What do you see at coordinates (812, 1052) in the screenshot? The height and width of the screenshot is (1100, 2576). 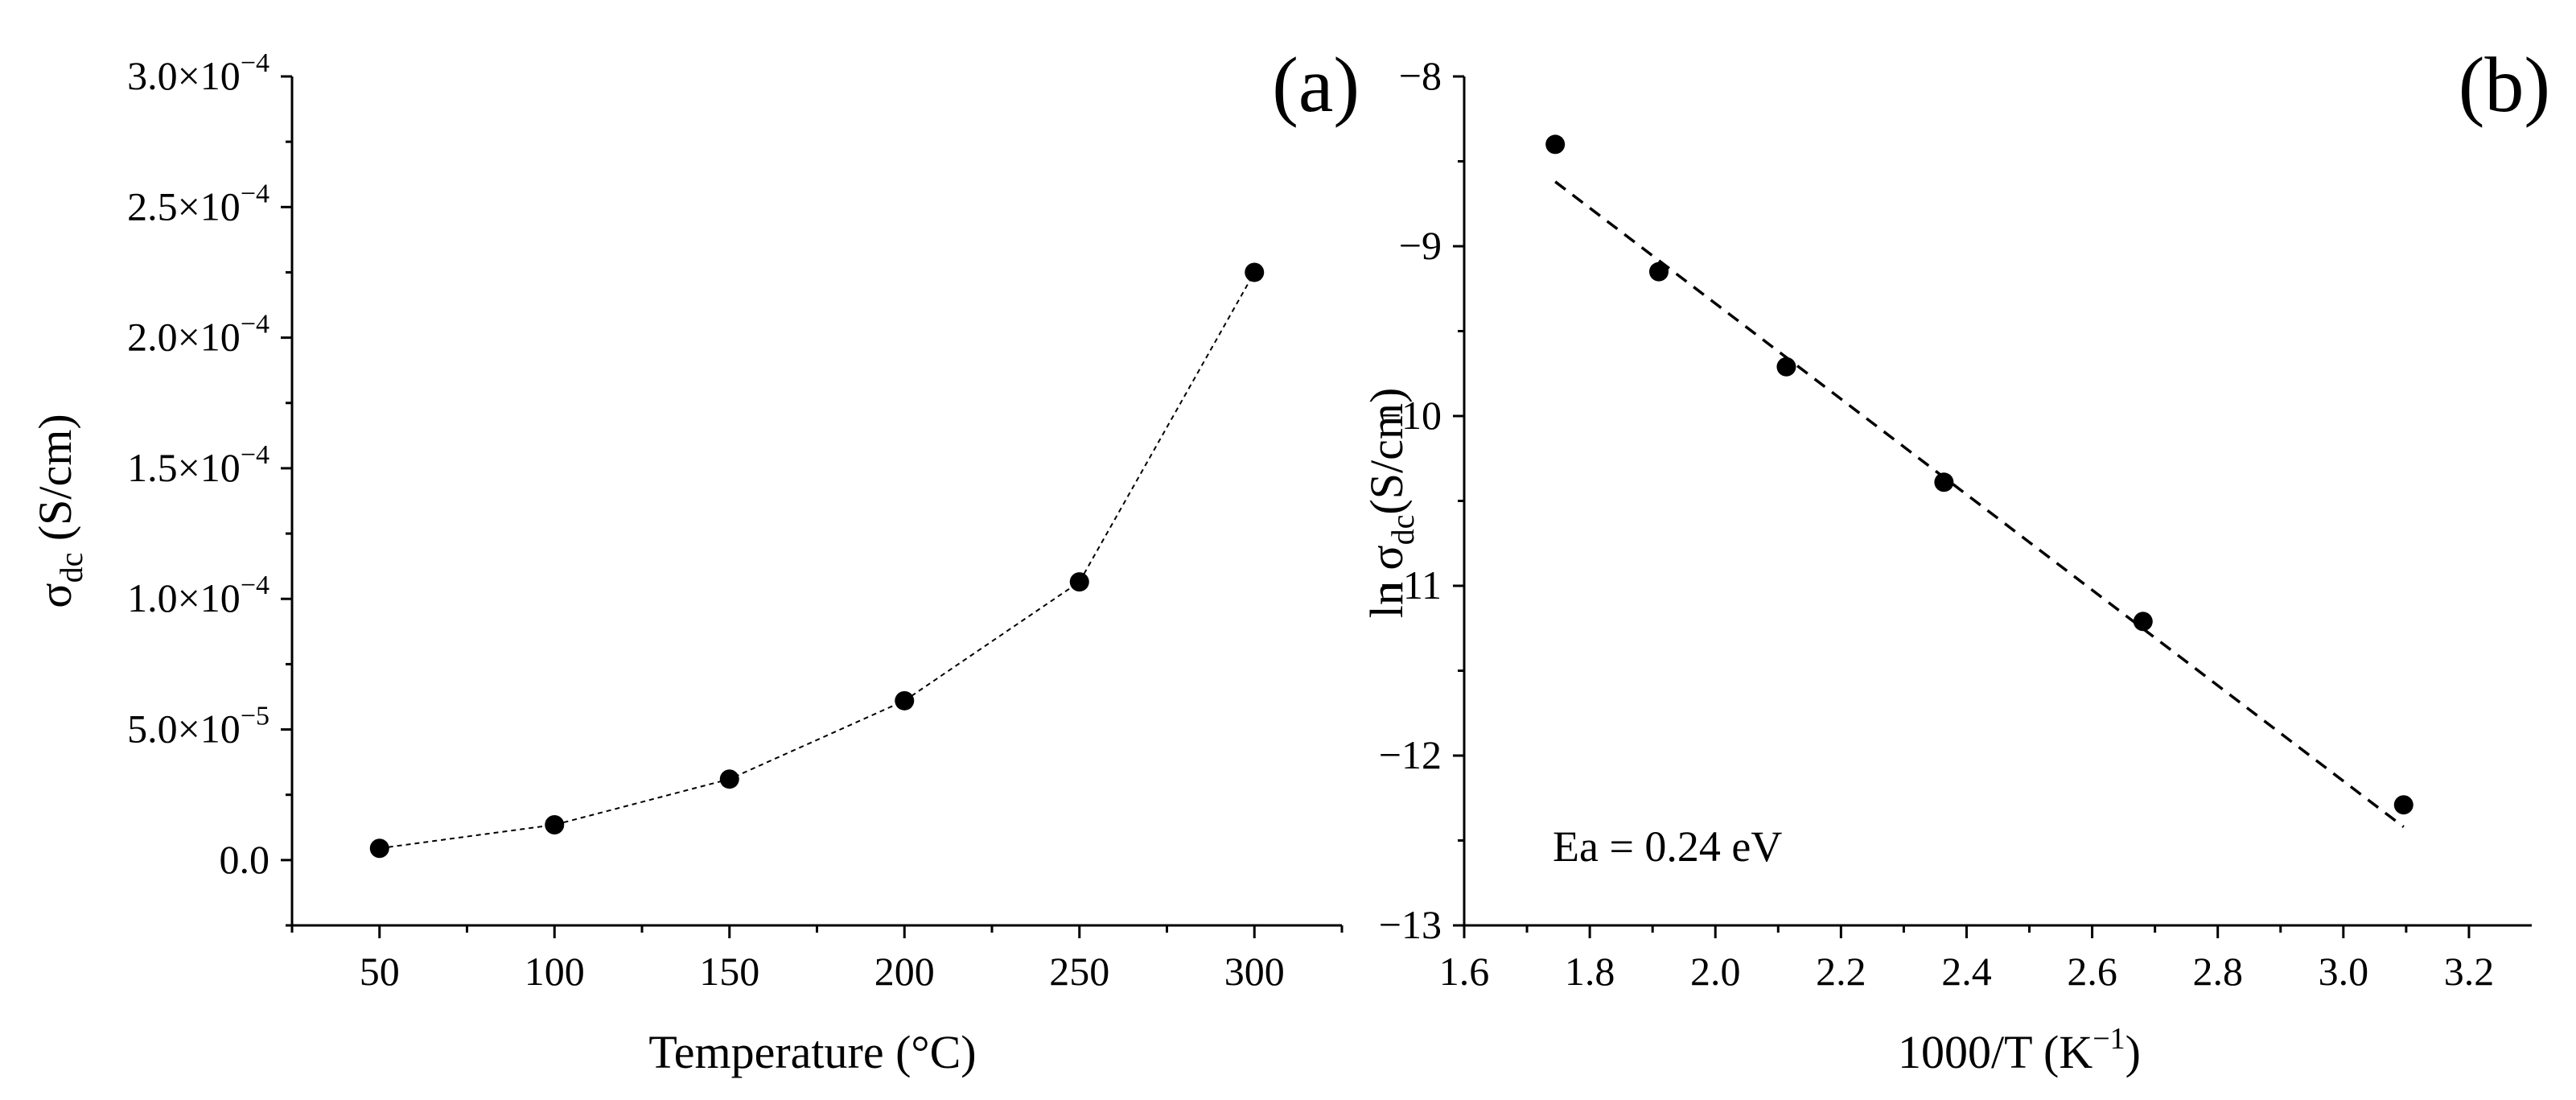 I see `panel-a-x-axis-title: Temperature (°C)` at bounding box center [812, 1052].